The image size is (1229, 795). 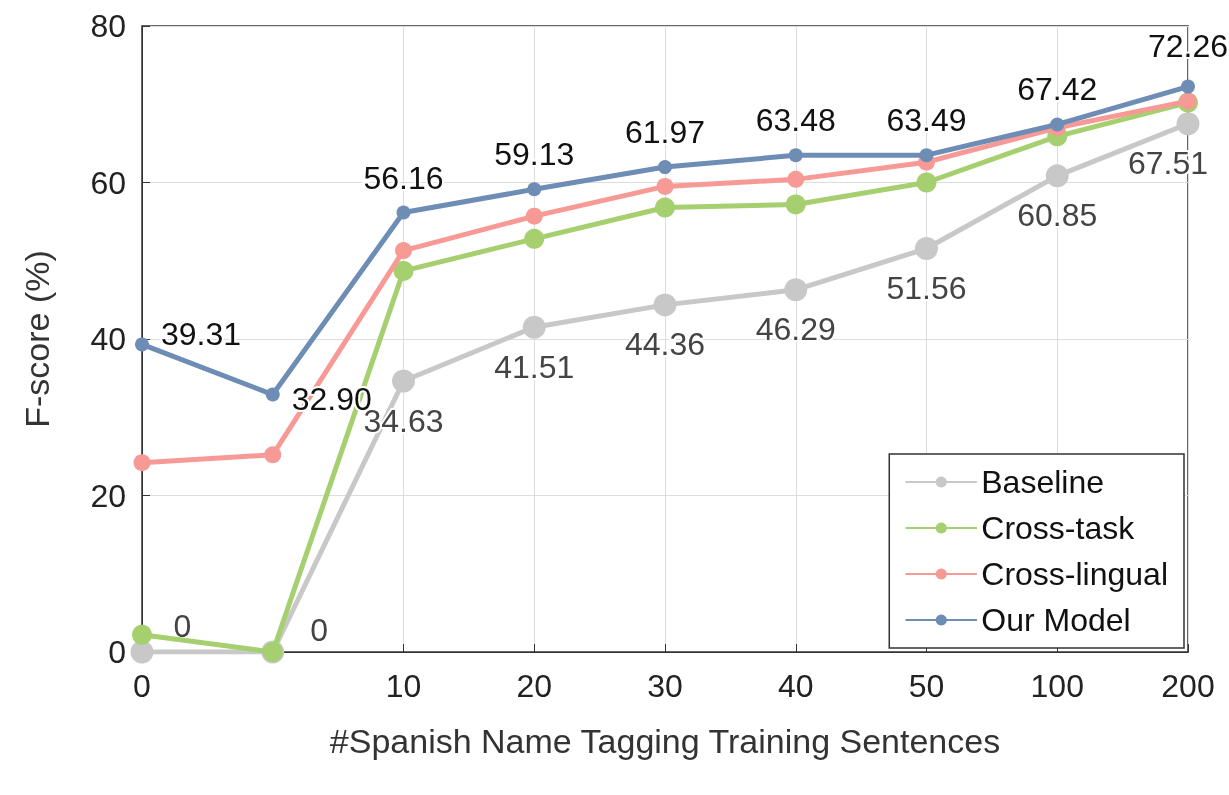 What do you see at coordinates (108, 26) in the screenshot?
I see `y-tick-label: 80` at bounding box center [108, 26].